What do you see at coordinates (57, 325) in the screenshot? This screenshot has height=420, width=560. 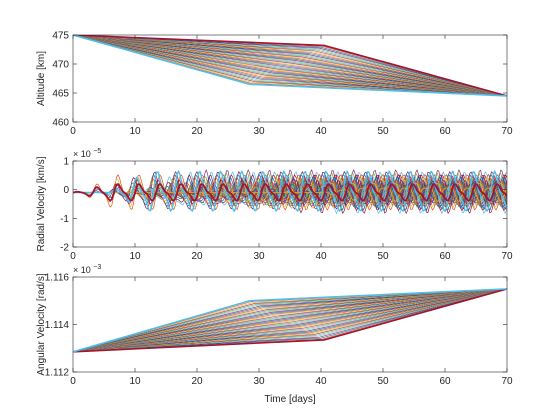 I see `y-tick-label: 1.114` at bounding box center [57, 325].